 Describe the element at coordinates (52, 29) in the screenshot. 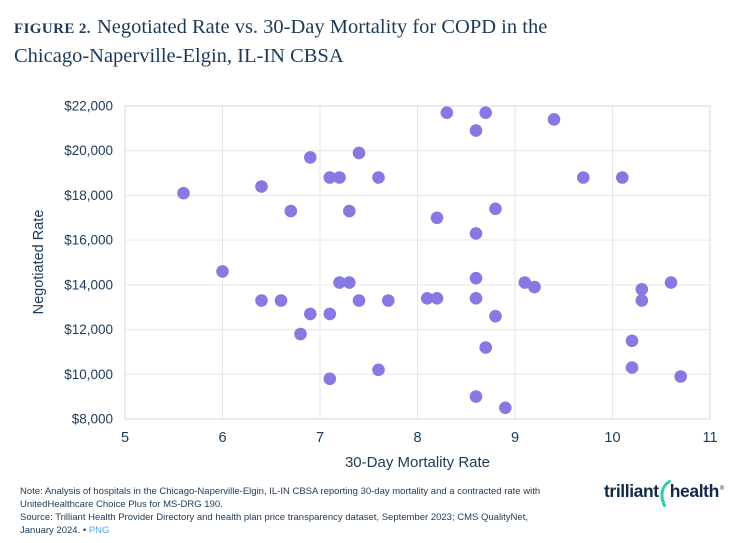

I see `figure-label: FIGURE 2.` at that location.